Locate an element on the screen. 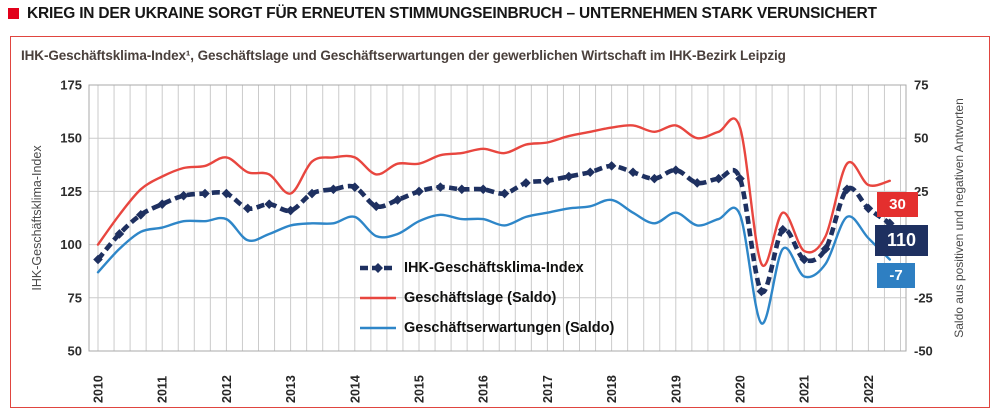  end-value-badge-index: 110 is located at coordinates (901, 240).